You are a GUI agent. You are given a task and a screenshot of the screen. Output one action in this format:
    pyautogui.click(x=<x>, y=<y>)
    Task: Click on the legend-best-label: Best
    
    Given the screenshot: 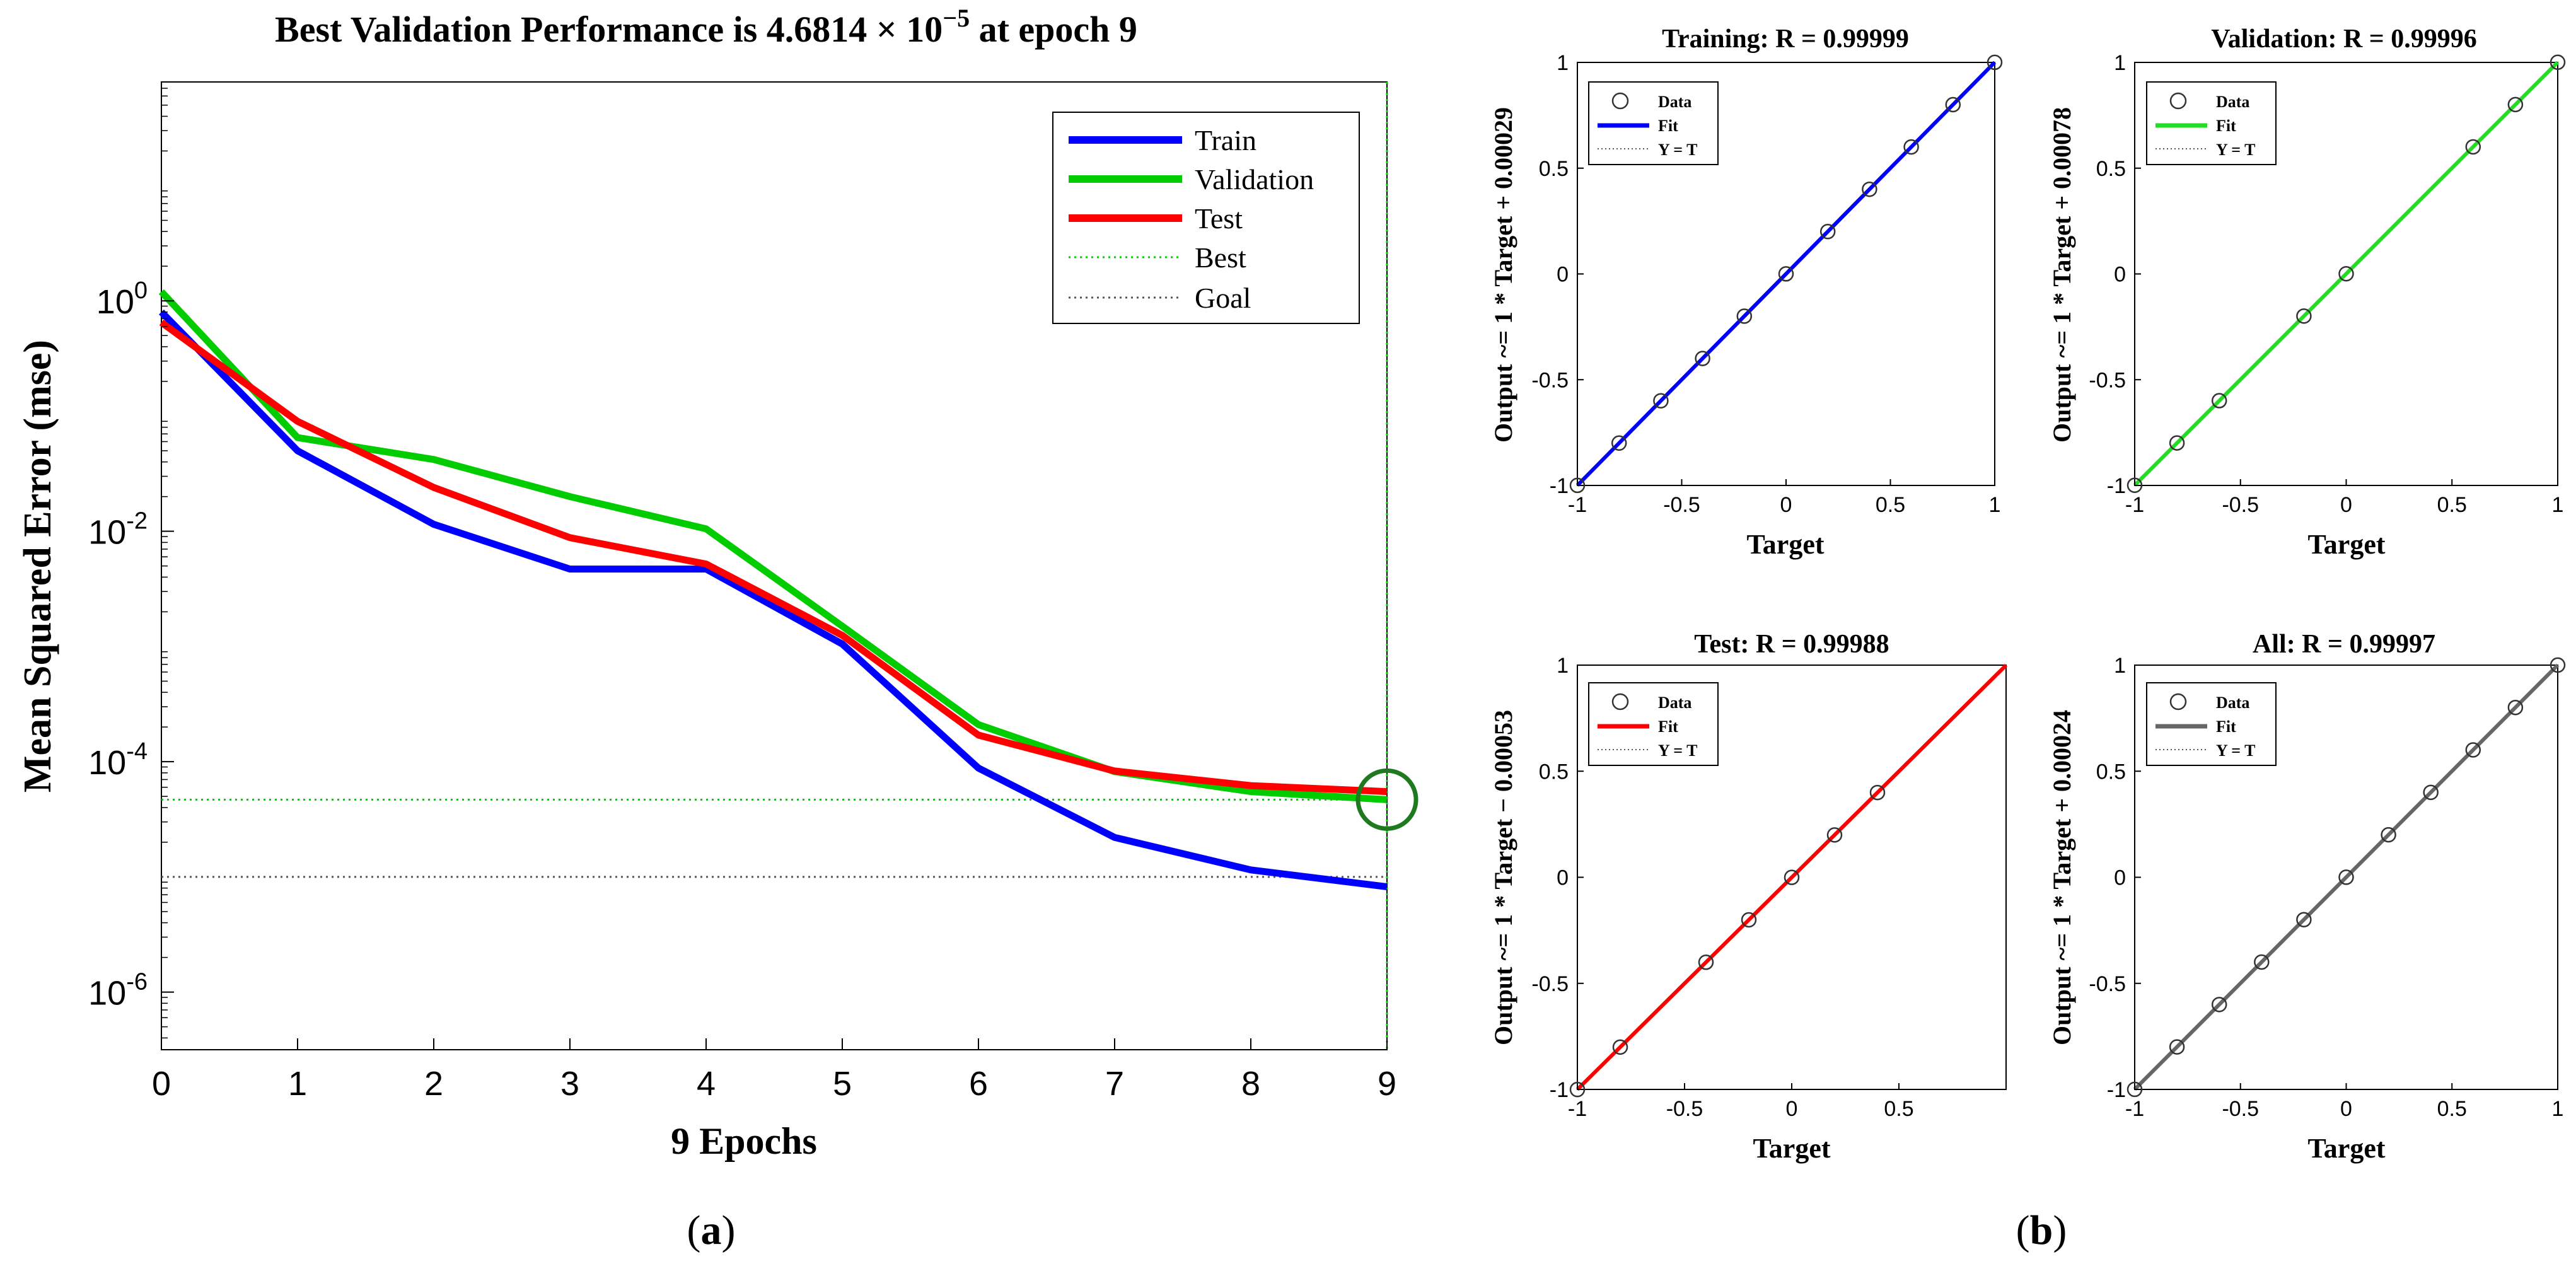 What is the action you would take?
    pyautogui.click(x=1220, y=257)
    